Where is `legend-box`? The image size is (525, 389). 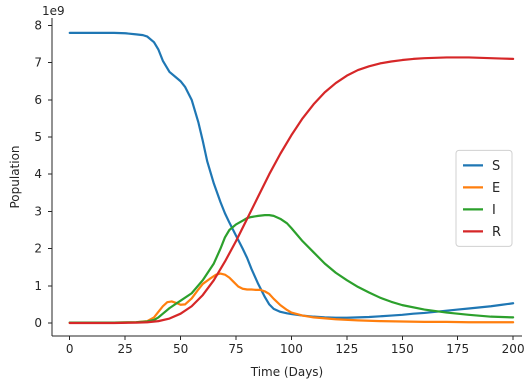
legend-box is located at coordinates (484, 198).